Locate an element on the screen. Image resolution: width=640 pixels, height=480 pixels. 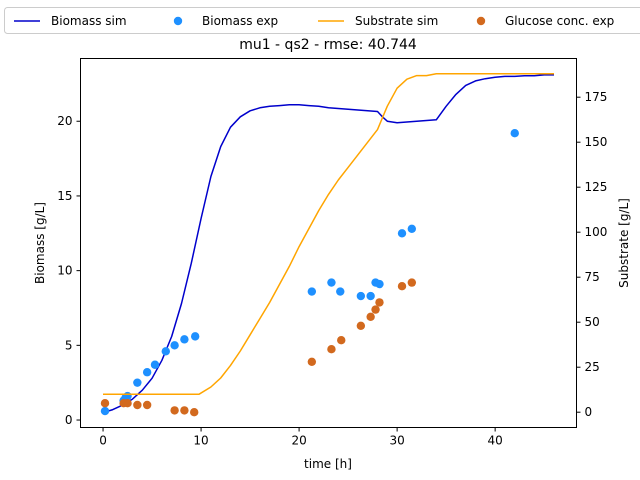
y2-tick-label: 175 is located at coordinates (596, 97).